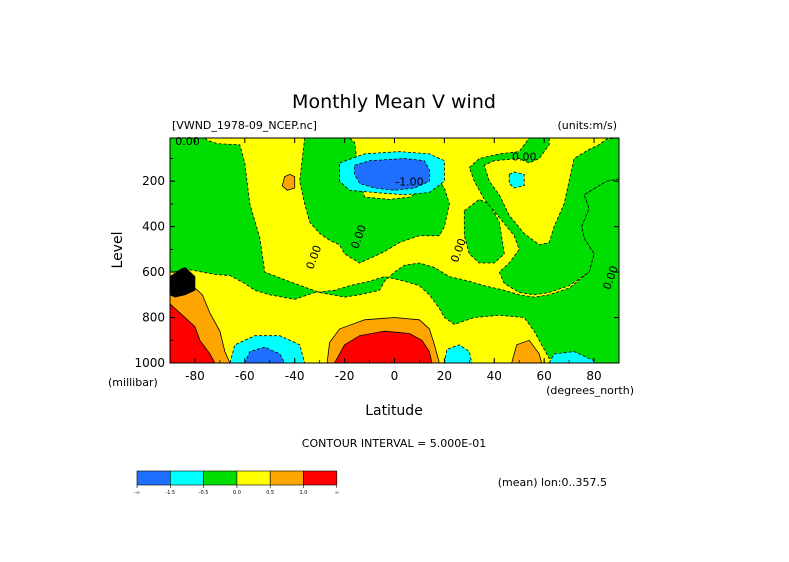 This screenshot has width=789, height=562. What do you see at coordinates (153, 318) in the screenshot?
I see `y-tick-label: 800` at bounding box center [153, 318].